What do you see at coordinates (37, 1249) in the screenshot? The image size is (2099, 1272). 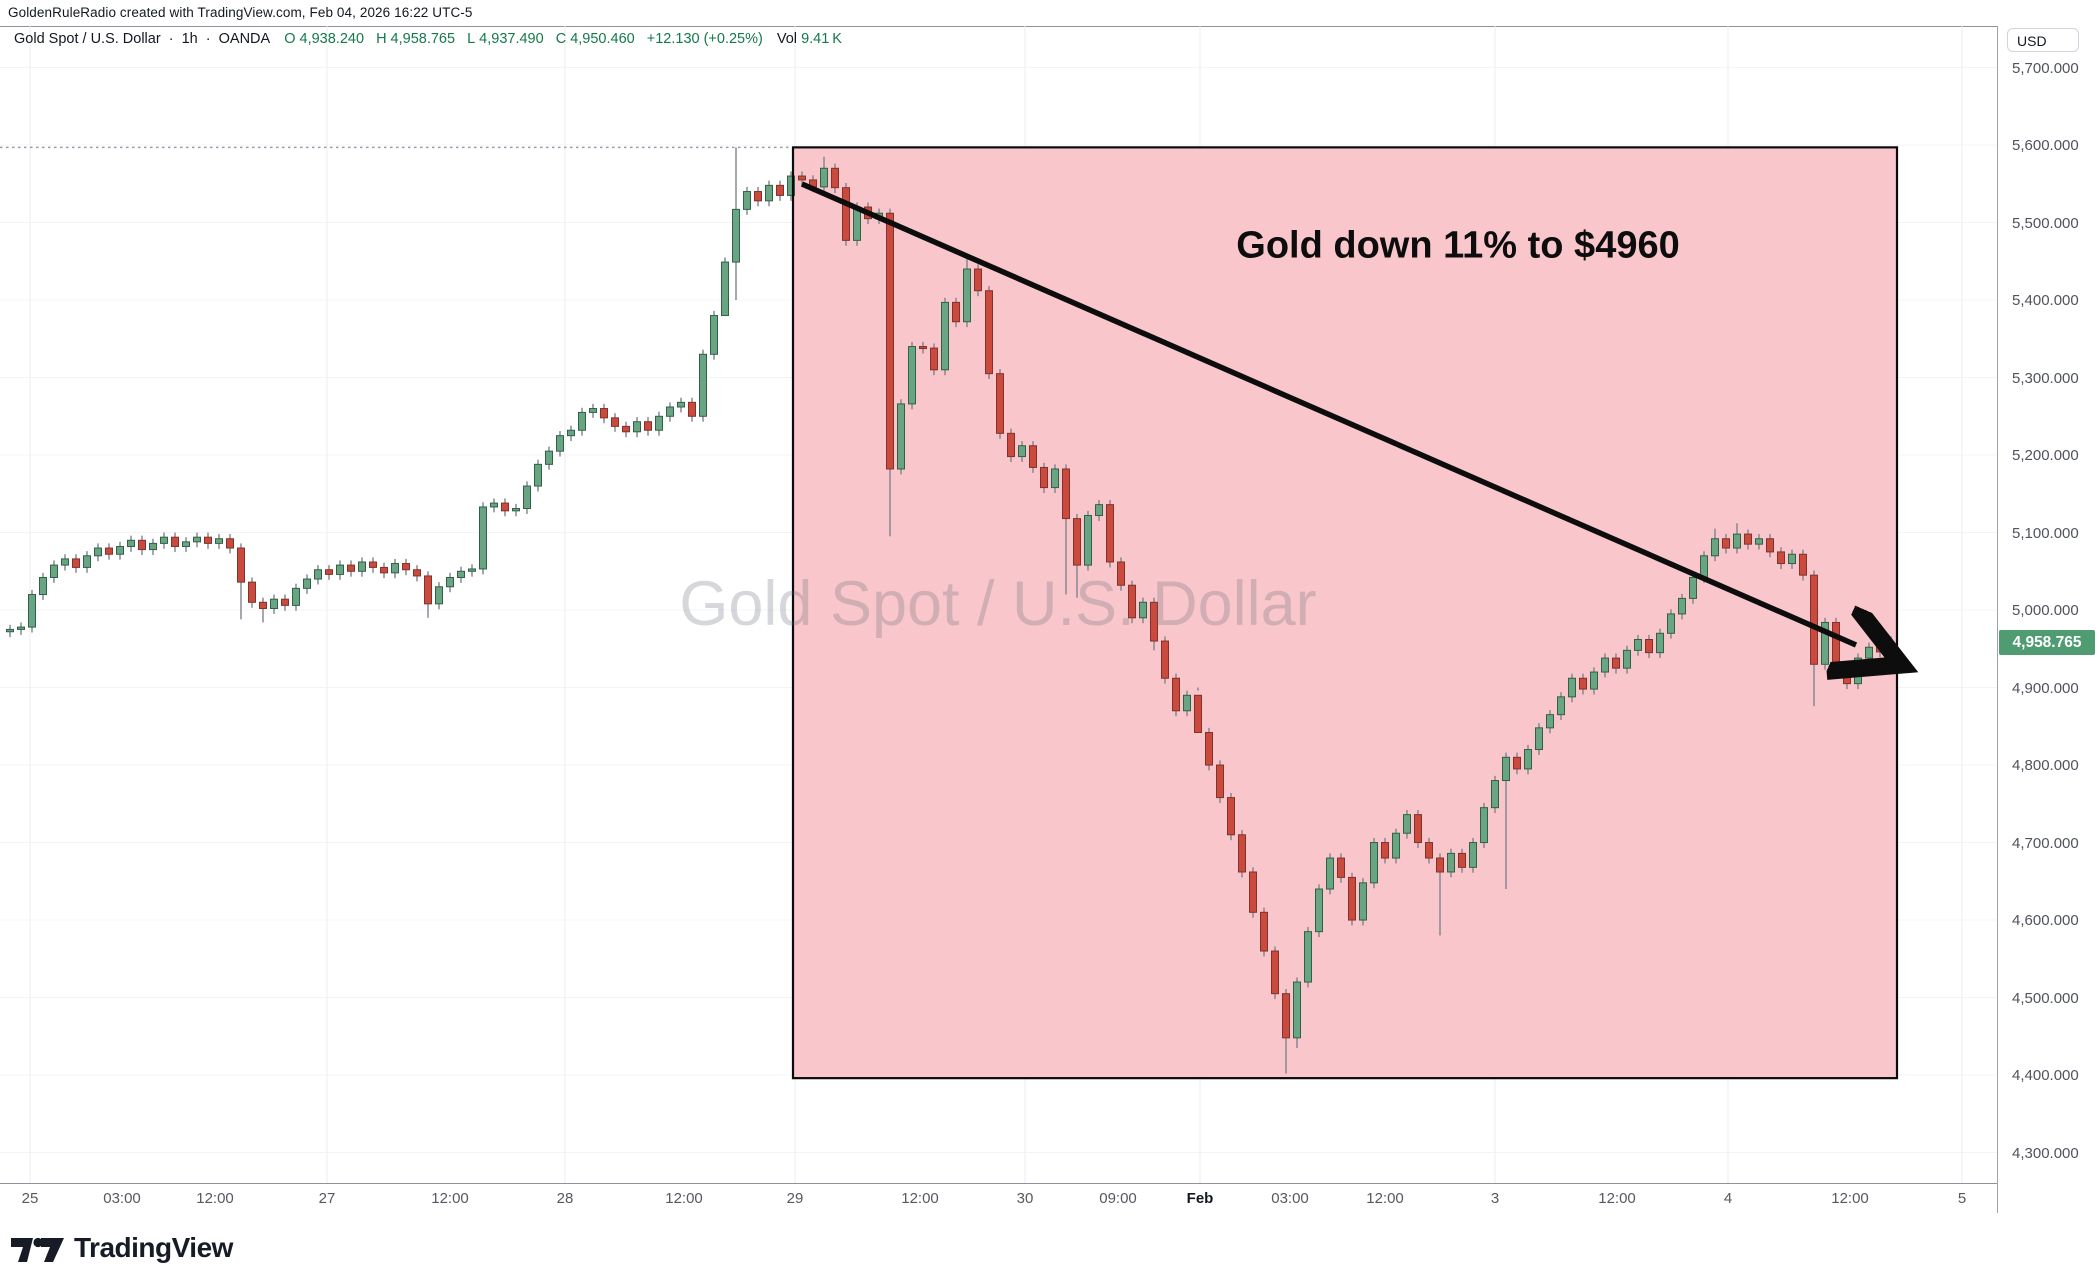 I see `tradingview-logo-icon` at bounding box center [37, 1249].